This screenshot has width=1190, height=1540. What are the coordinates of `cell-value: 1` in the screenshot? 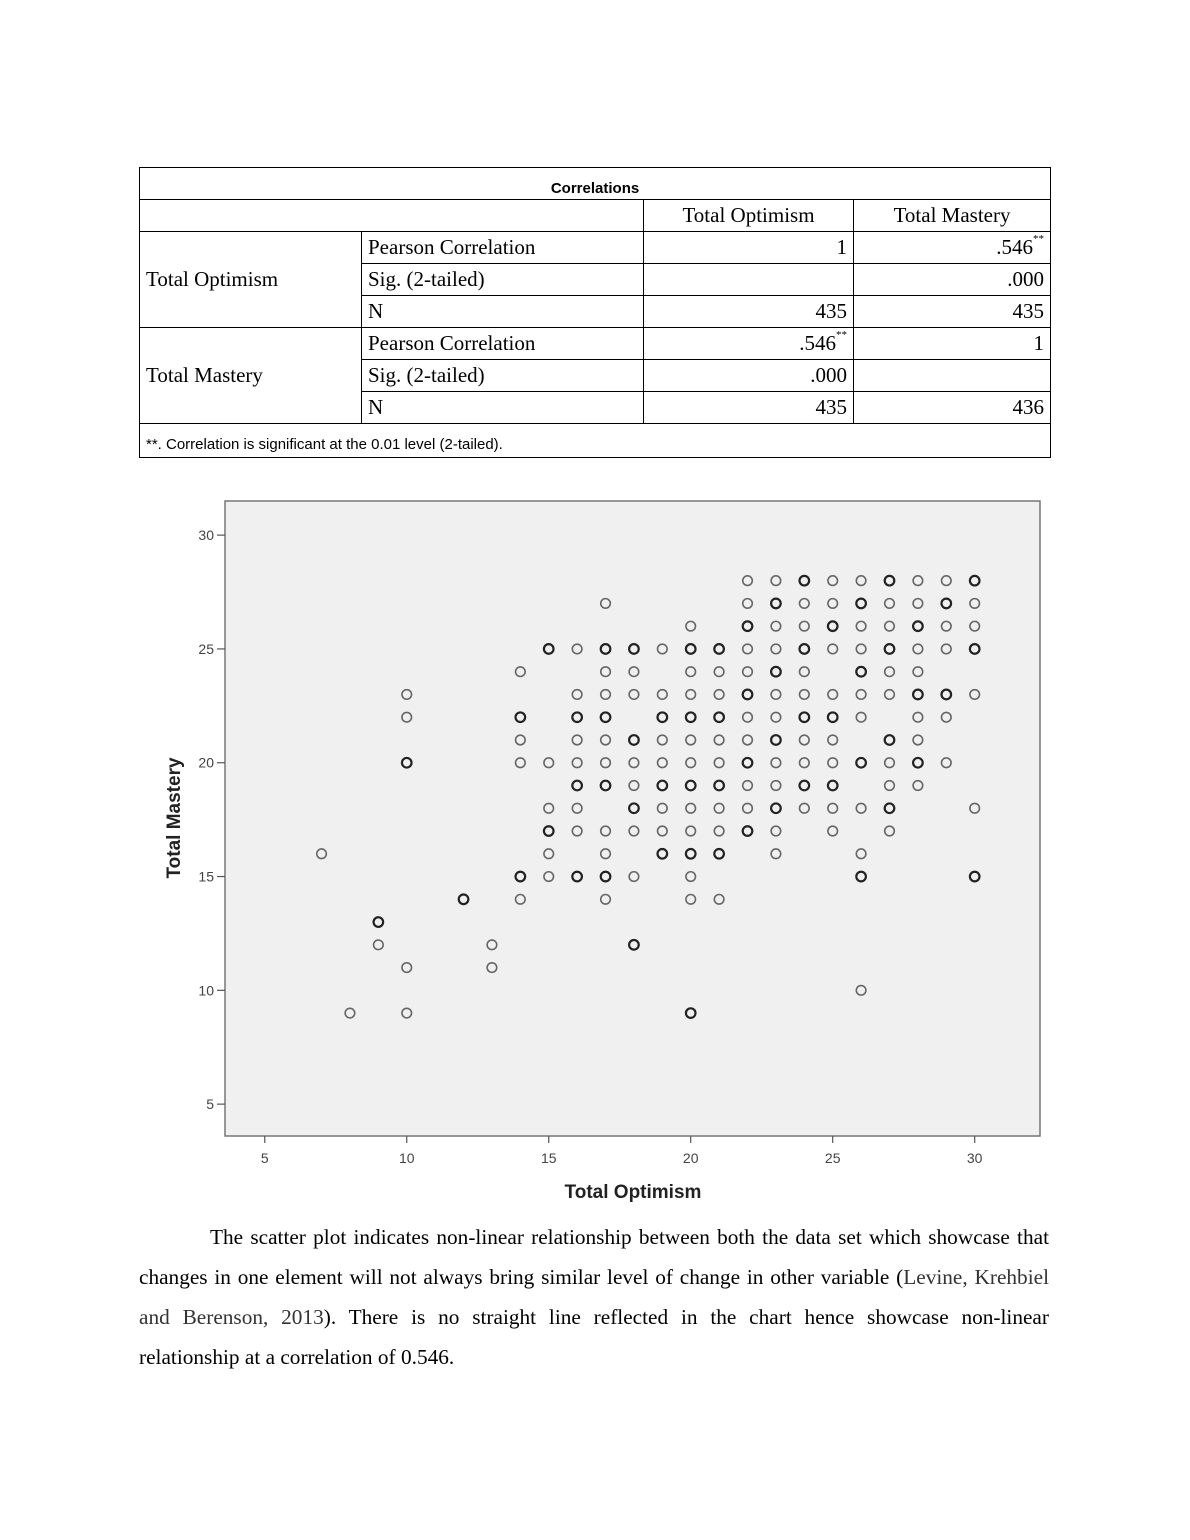 It's located at (748, 247).